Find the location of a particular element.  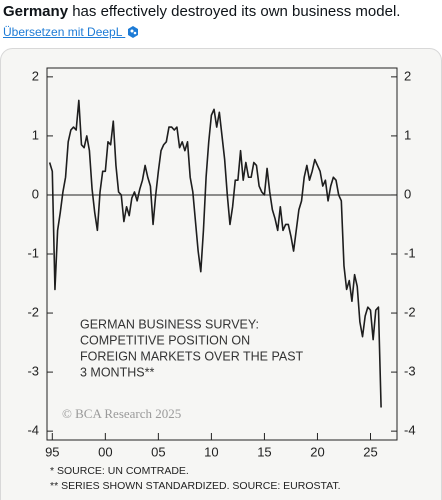

y-tick-label: -4 is located at coordinates (33, 430).